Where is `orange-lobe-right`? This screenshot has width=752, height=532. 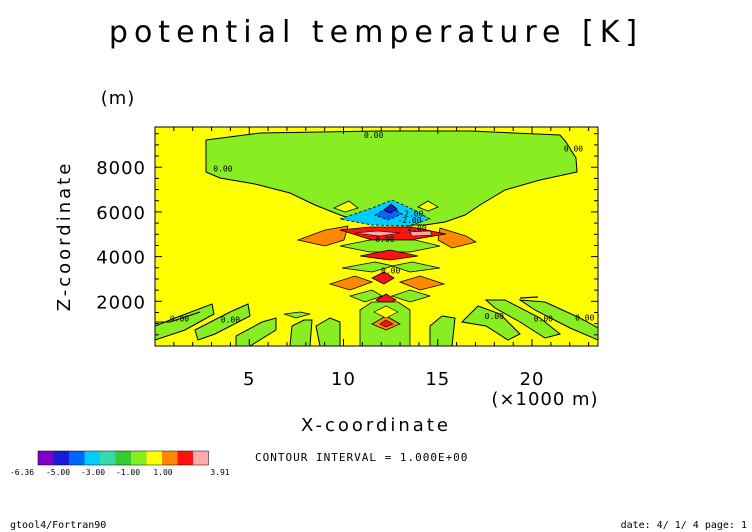
orange-lobe-right is located at coordinates (457, 238).